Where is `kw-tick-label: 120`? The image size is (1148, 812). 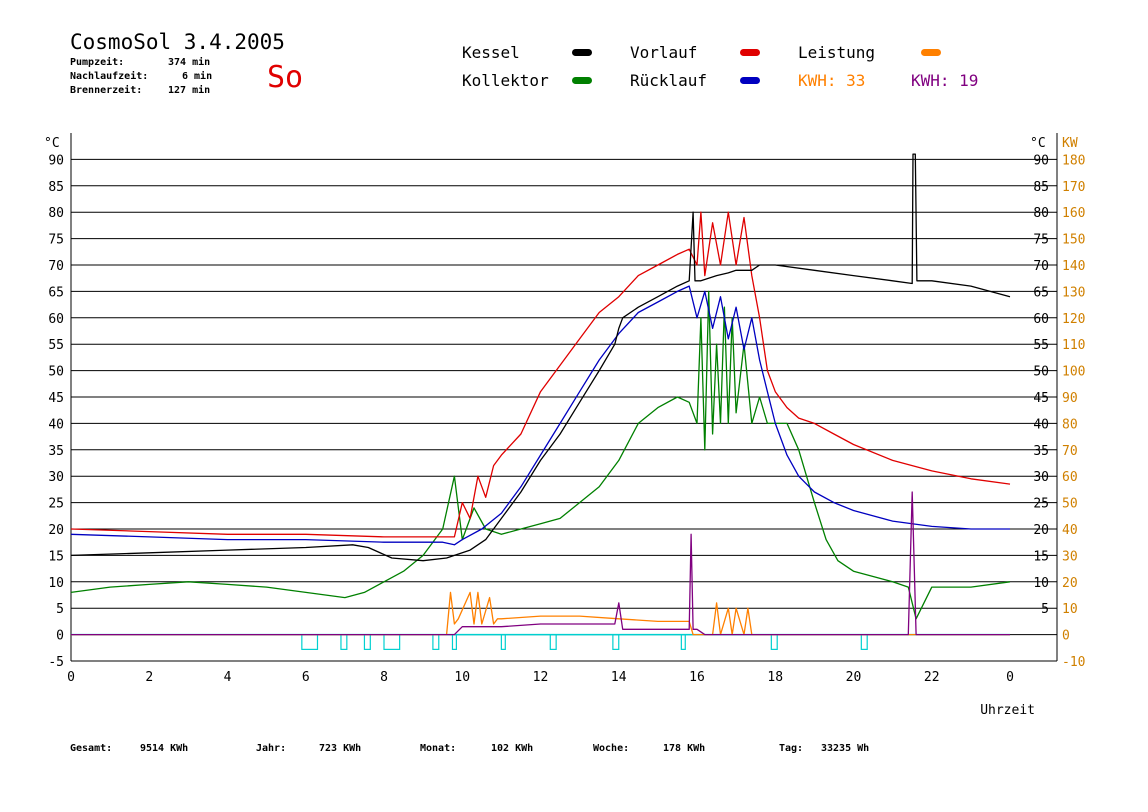
kw-tick-label: 120 is located at coordinates (1073, 319).